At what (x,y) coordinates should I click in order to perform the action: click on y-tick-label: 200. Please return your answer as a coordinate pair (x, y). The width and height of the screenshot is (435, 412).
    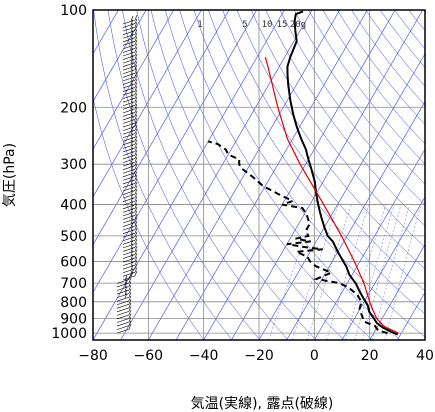
    Looking at the image, I should click on (73, 108).